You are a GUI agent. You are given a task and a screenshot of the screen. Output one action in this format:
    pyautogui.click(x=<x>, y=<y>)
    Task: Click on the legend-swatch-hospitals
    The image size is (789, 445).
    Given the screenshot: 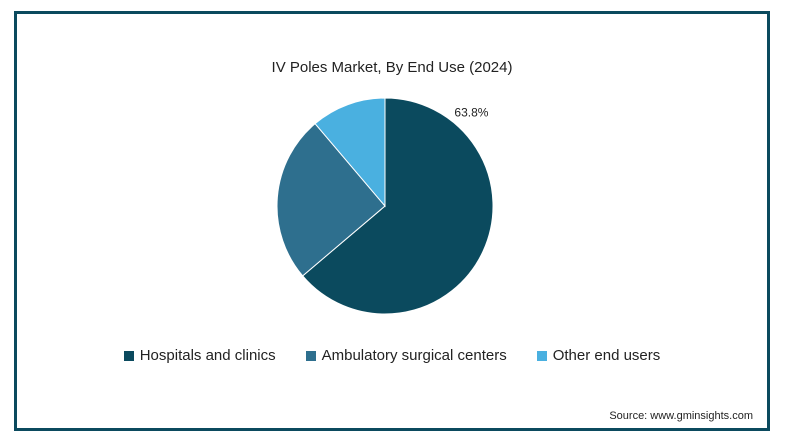 What is the action you would take?
    pyautogui.click(x=128, y=355)
    